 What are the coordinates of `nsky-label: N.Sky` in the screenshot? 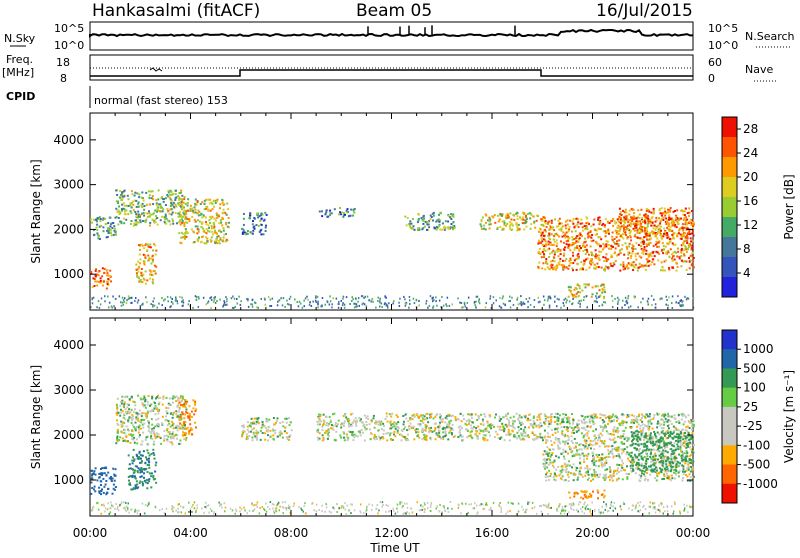 It's located at (20, 38).